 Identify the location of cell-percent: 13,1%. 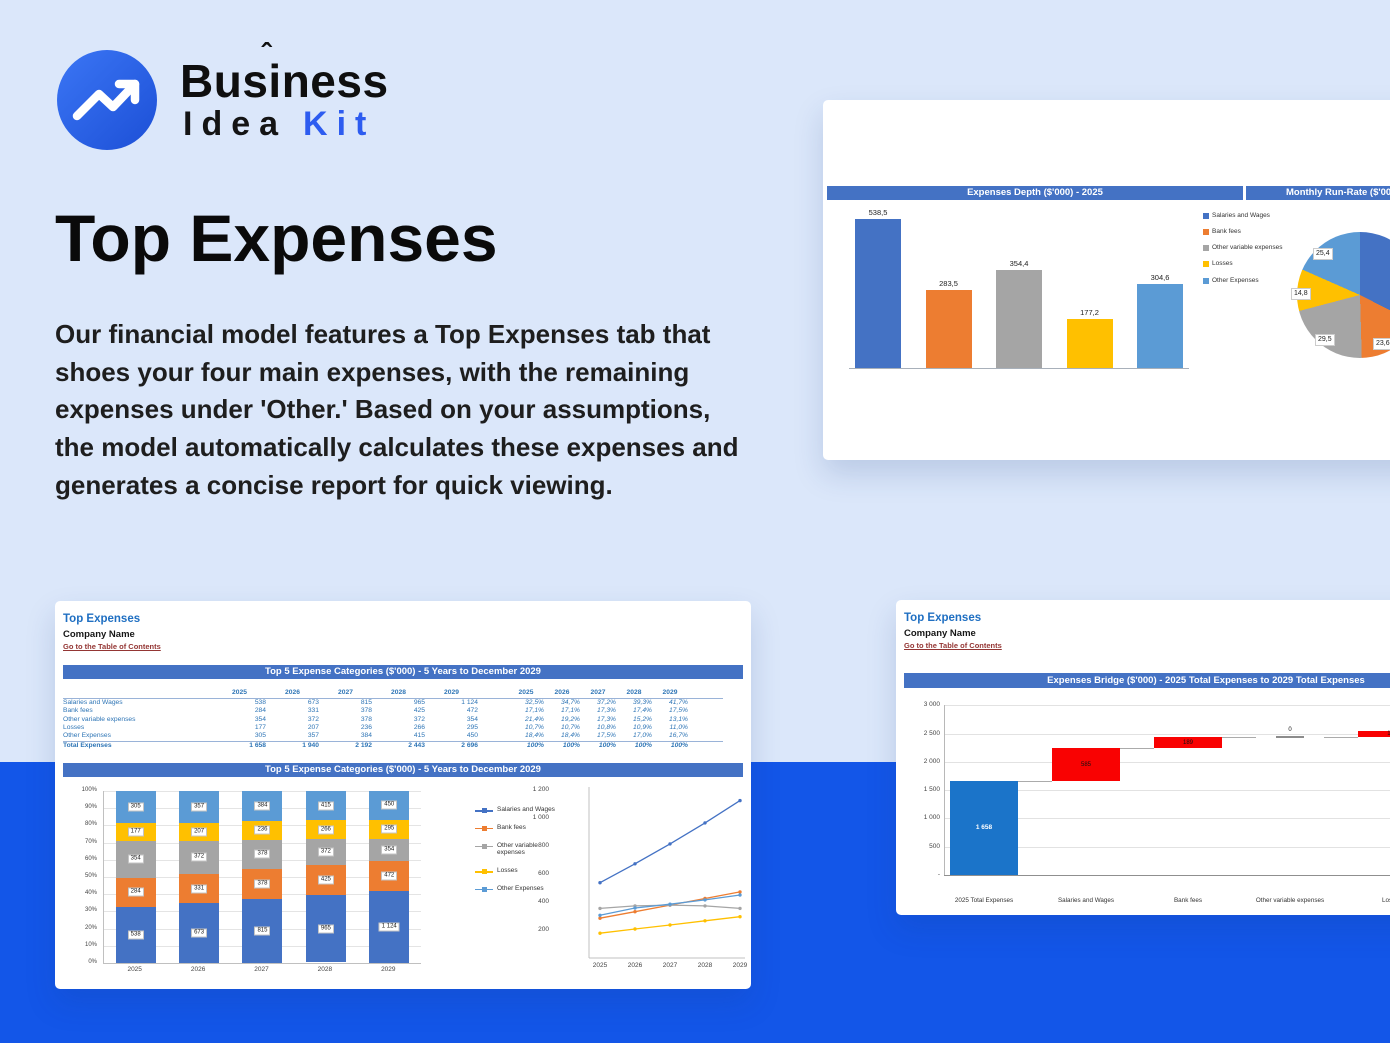
(678, 719).